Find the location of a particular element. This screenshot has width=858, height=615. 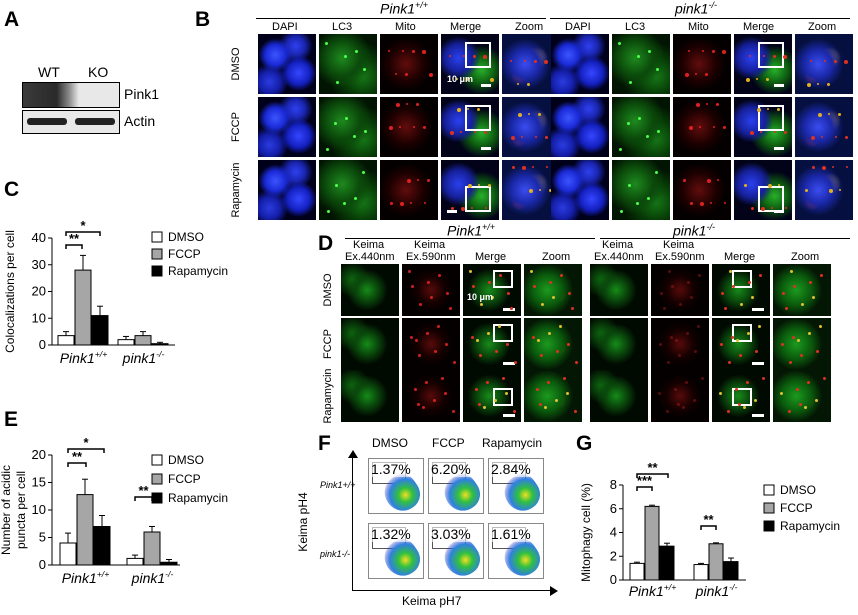

b-col-dapi: DAPI is located at coordinates (578, 27).